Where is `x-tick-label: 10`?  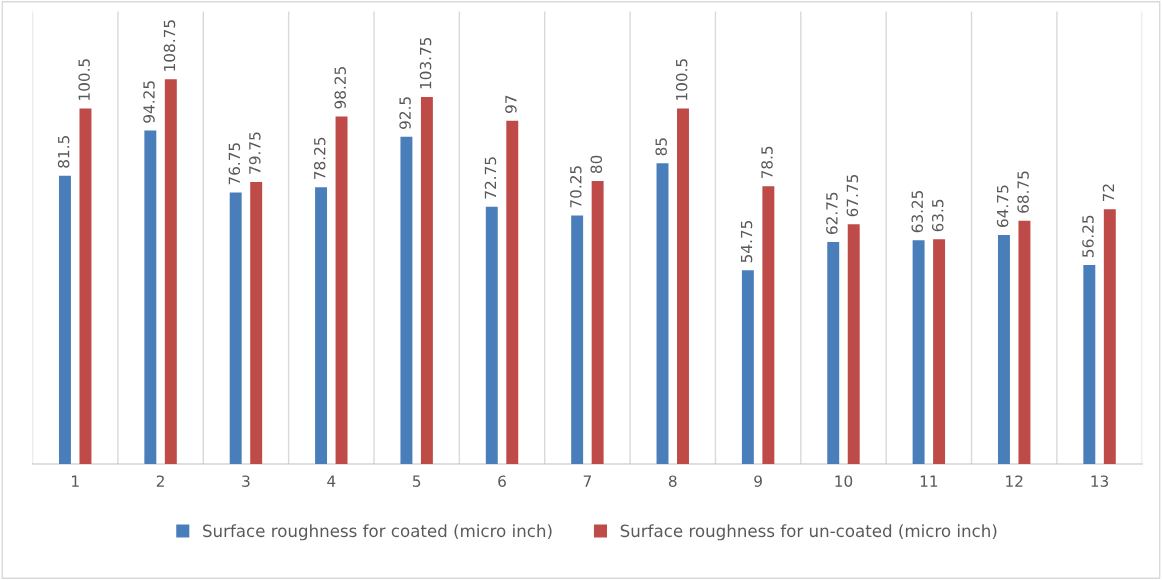
x-tick-label: 10 is located at coordinates (844, 481).